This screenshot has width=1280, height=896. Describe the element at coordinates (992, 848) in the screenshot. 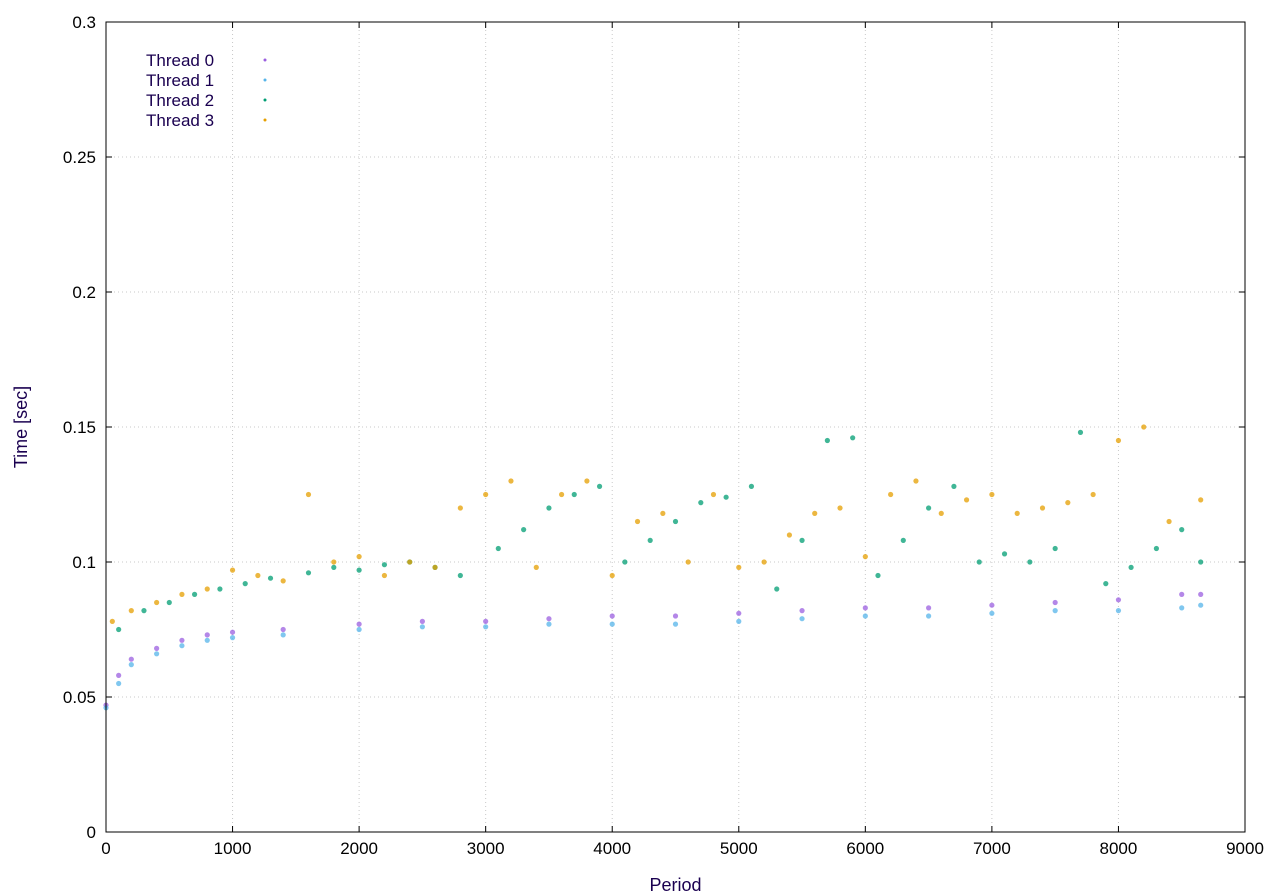

I see `x-tick-label: 7000` at that location.